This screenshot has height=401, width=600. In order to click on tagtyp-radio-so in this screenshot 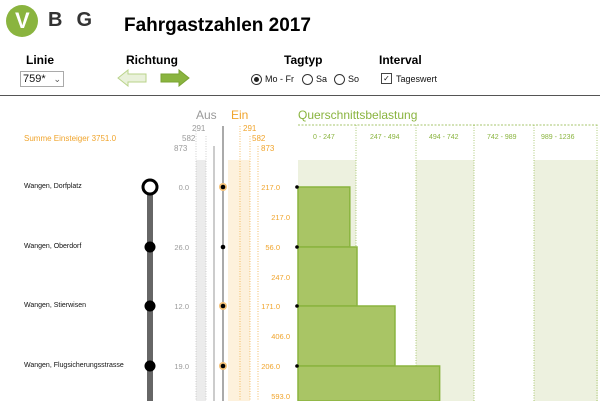, I will do `click(339, 79)`.